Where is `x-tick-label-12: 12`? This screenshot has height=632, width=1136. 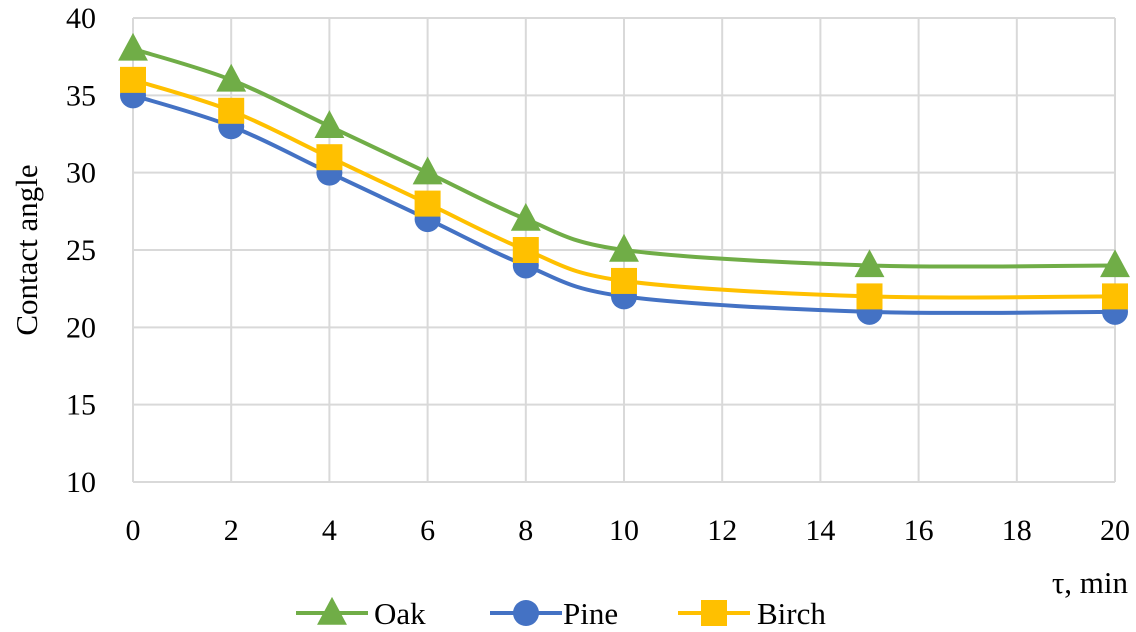 x-tick-label-12: 12 is located at coordinates (722, 530).